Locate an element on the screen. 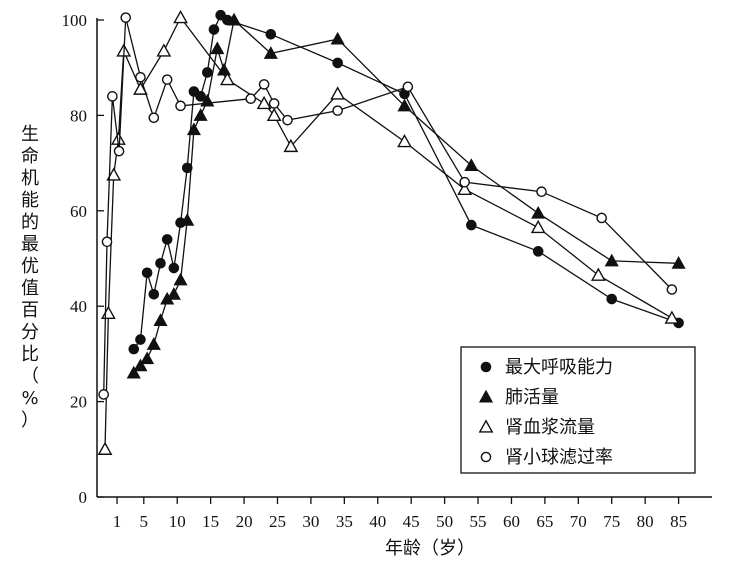 This screenshot has height=564, width=748. legend-item: 肺活量 is located at coordinates (518, 397).